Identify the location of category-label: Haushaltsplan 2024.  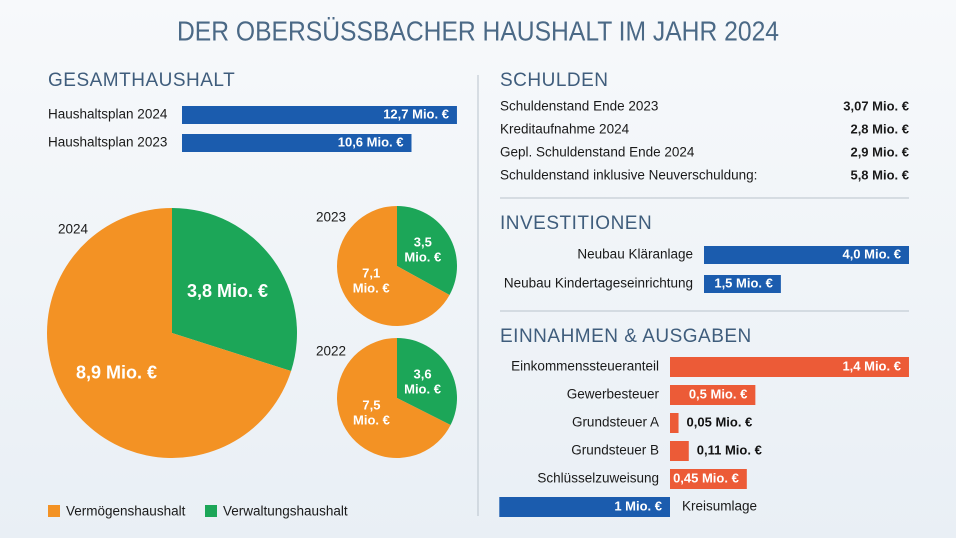
(108, 114).